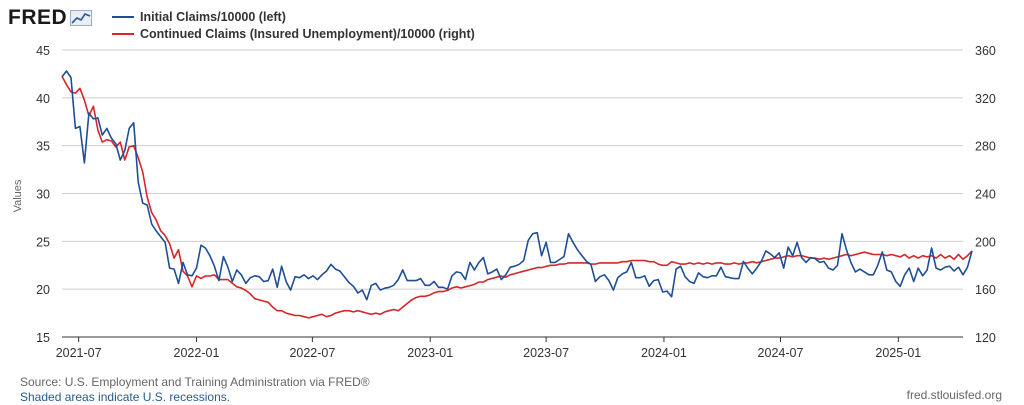 The width and height of the screenshot is (1024, 405). I want to click on y-tick-label: 30, so click(43, 195).